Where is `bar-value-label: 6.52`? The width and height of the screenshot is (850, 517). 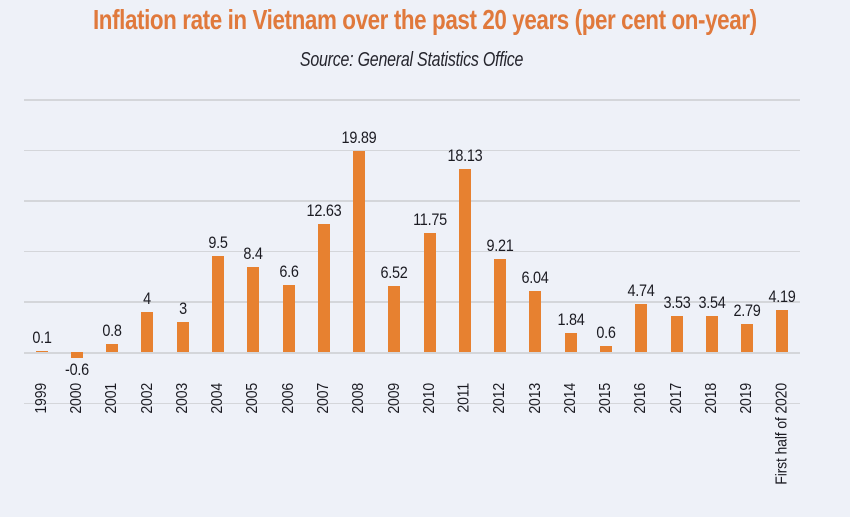
bar-value-label: 6.52 is located at coordinates (394, 273).